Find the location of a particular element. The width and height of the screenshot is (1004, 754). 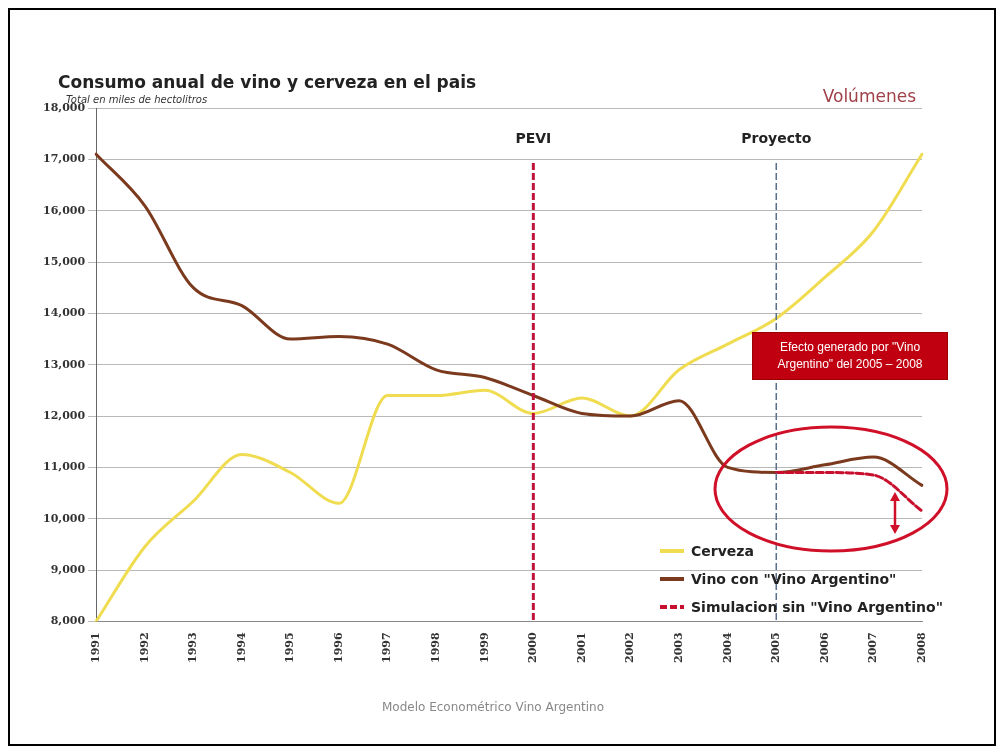

x-tick-label: 2007 is located at coordinates (873, 648).